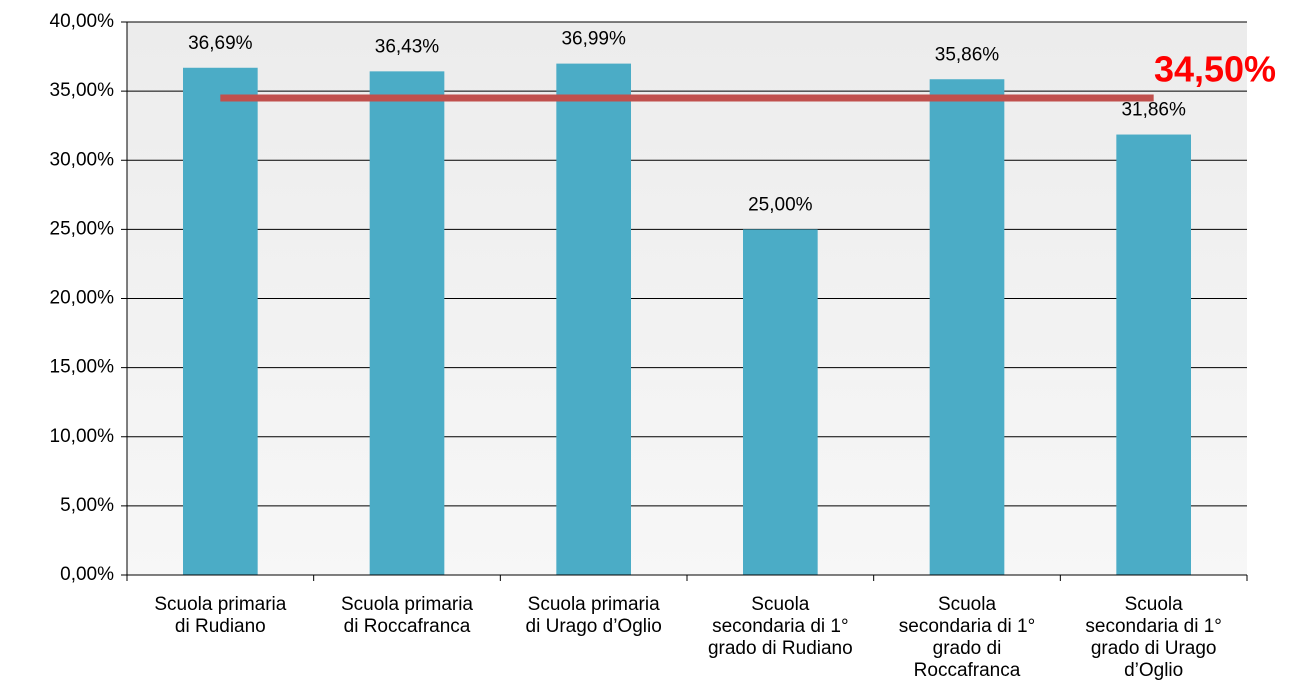 The width and height of the screenshot is (1297, 695). What do you see at coordinates (82, 436) in the screenshot?
I see `y-tick-label: 10,00%` at bounding box center [82, 436].